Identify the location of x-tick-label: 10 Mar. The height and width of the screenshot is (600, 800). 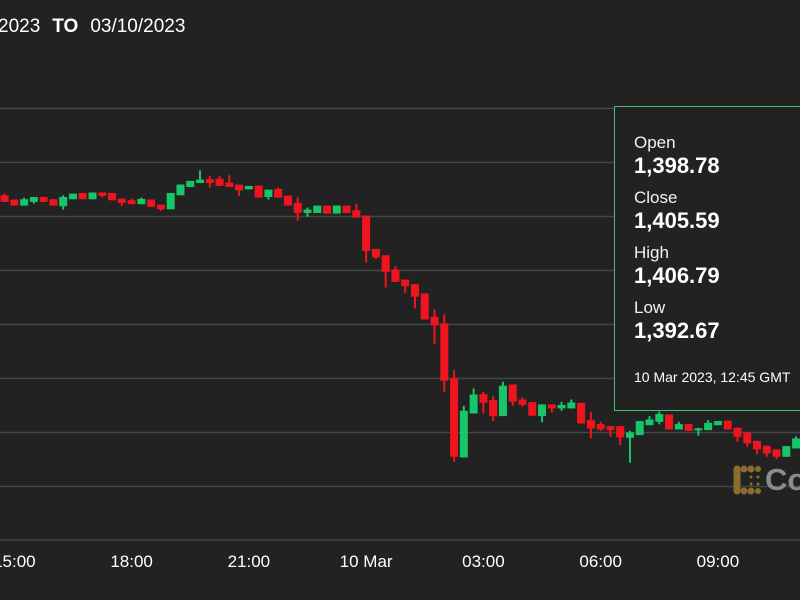
(366, 561).